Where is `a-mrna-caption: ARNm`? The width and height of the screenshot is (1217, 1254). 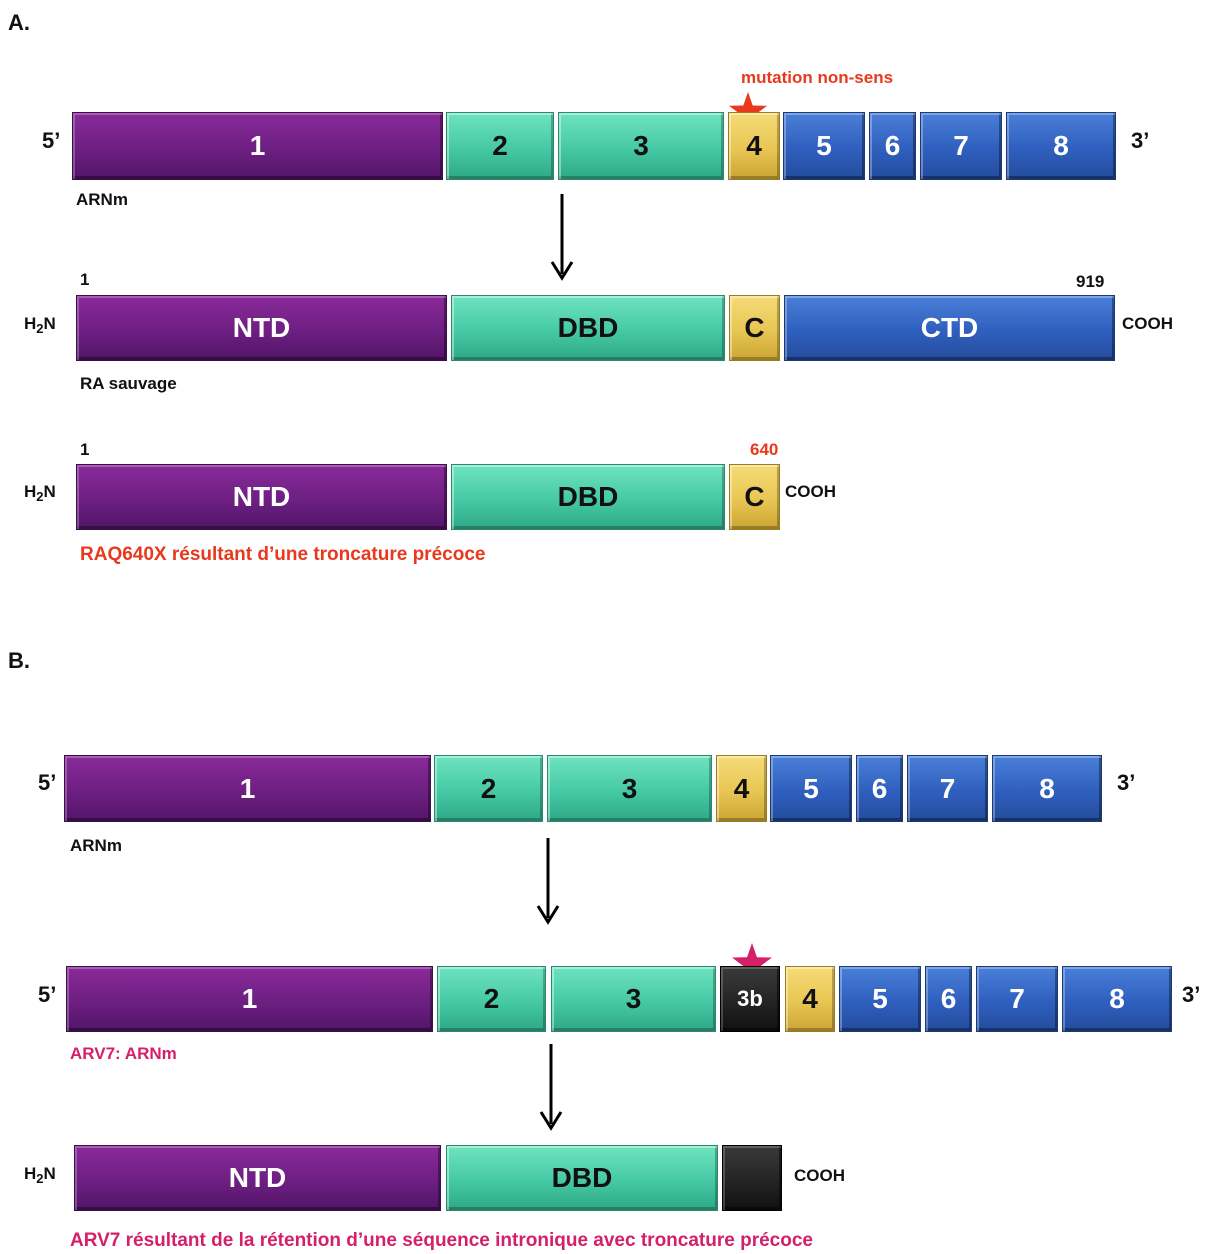 a-mrna-caption: ARNm is located at coordinates (102, 199).